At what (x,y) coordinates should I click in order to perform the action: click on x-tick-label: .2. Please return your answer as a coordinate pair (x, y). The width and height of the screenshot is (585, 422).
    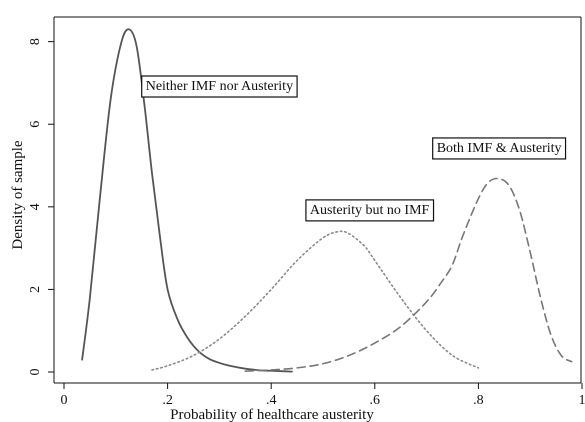
    Looking at the image, I should click on (167, 400).